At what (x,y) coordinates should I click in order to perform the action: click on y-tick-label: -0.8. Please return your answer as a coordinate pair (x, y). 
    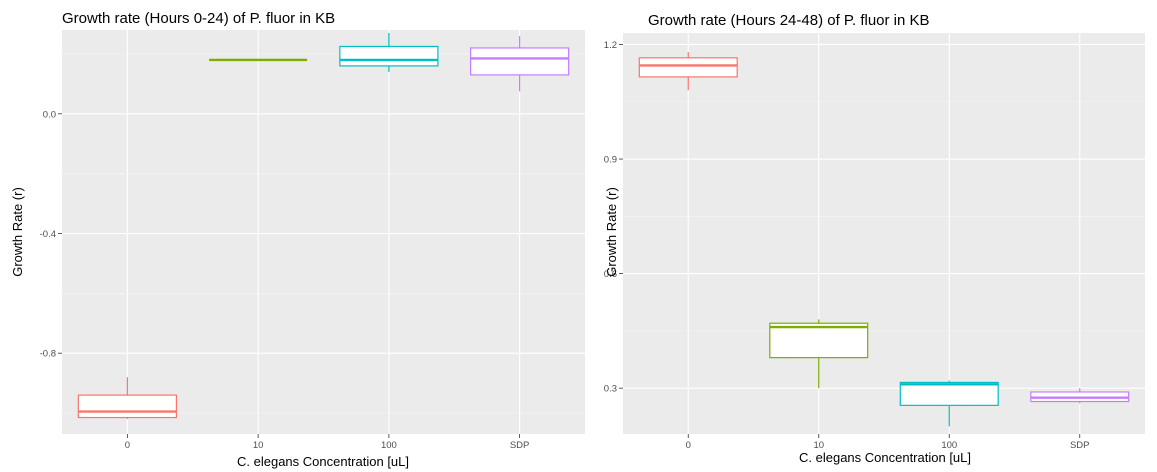
    Looking at the image, I should click on (48, 354).